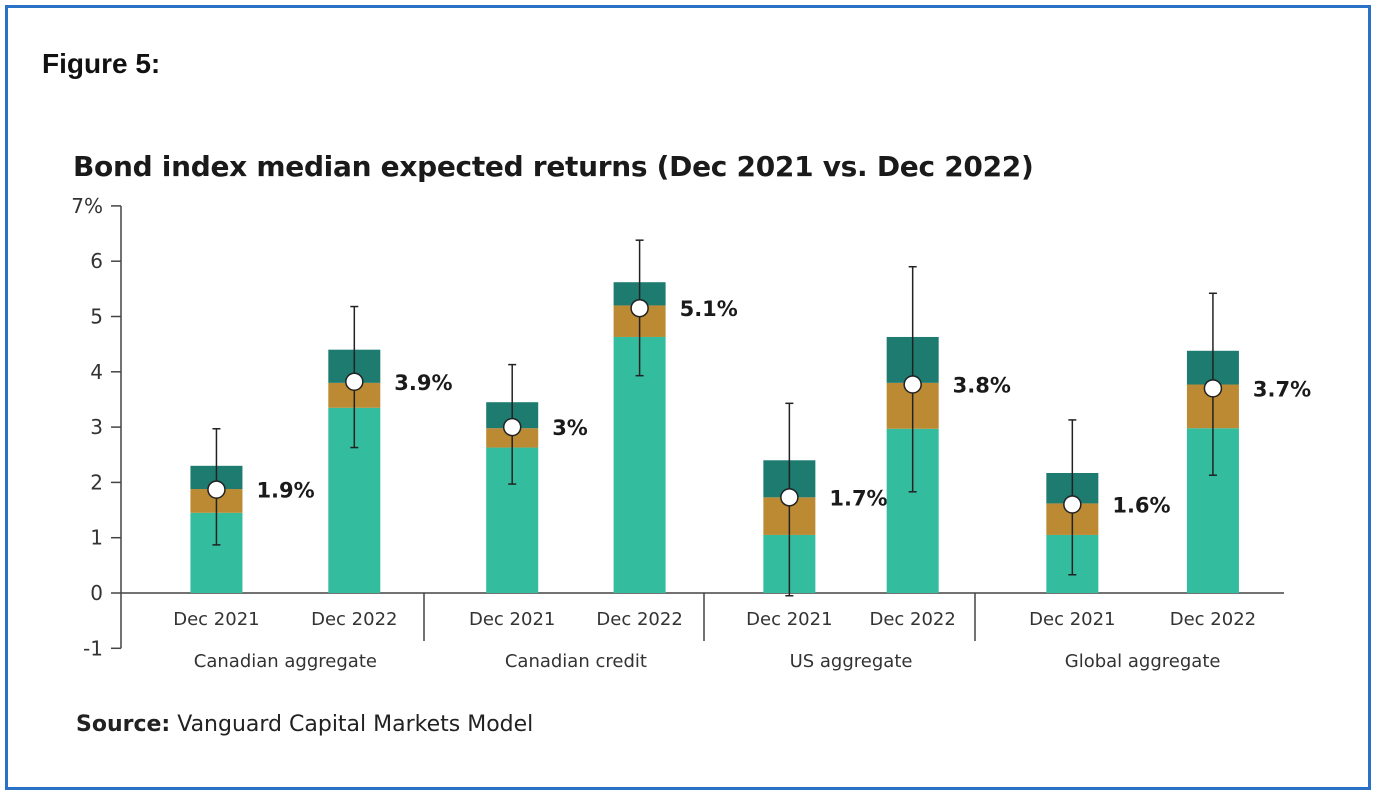  I want to click on y-tick-label: 0, so click(96, 593).